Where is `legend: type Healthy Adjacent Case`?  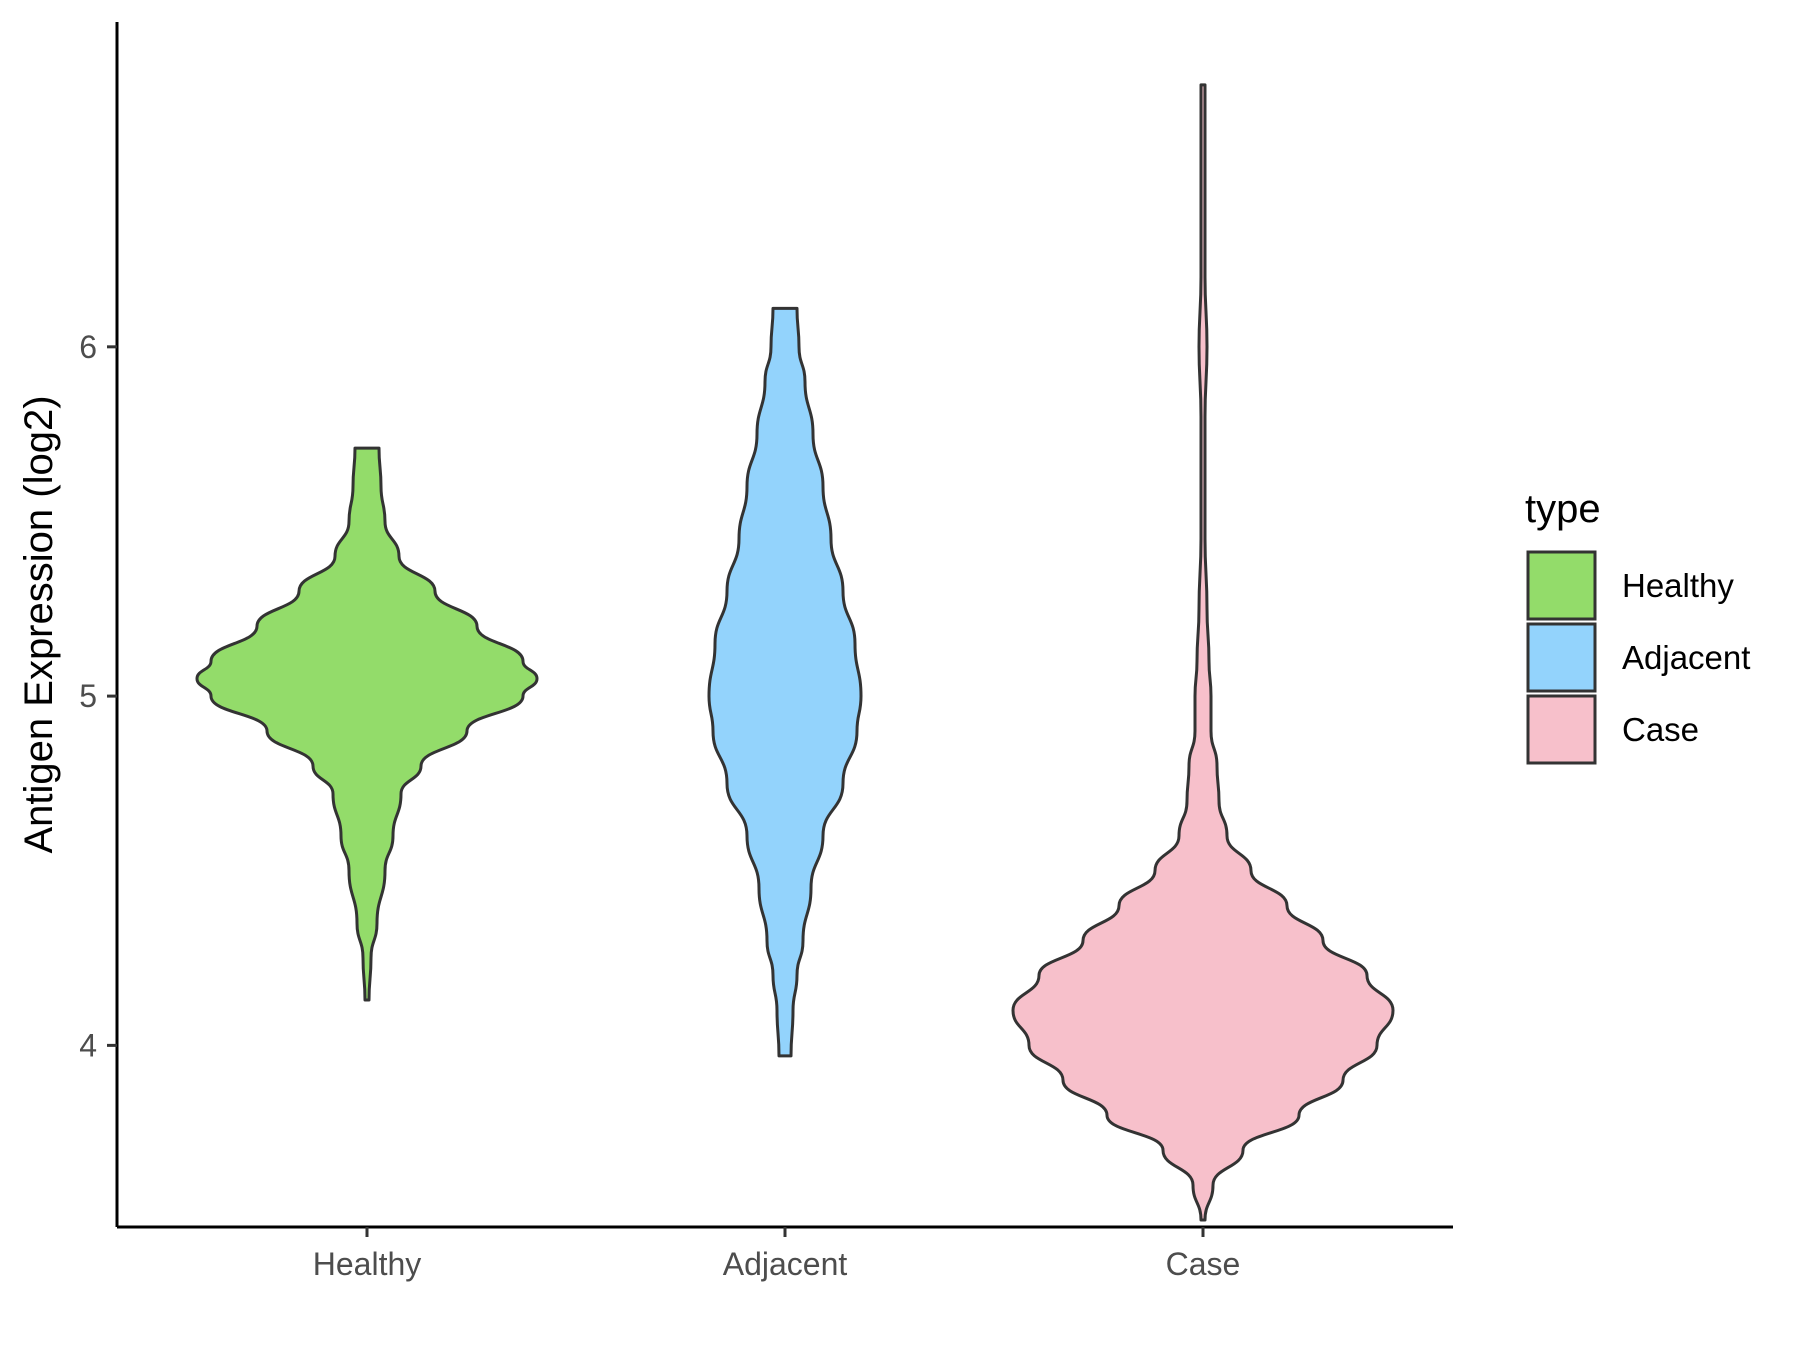
legend: type Healthy Adjacent Case is located at coordinates (1637, 626).